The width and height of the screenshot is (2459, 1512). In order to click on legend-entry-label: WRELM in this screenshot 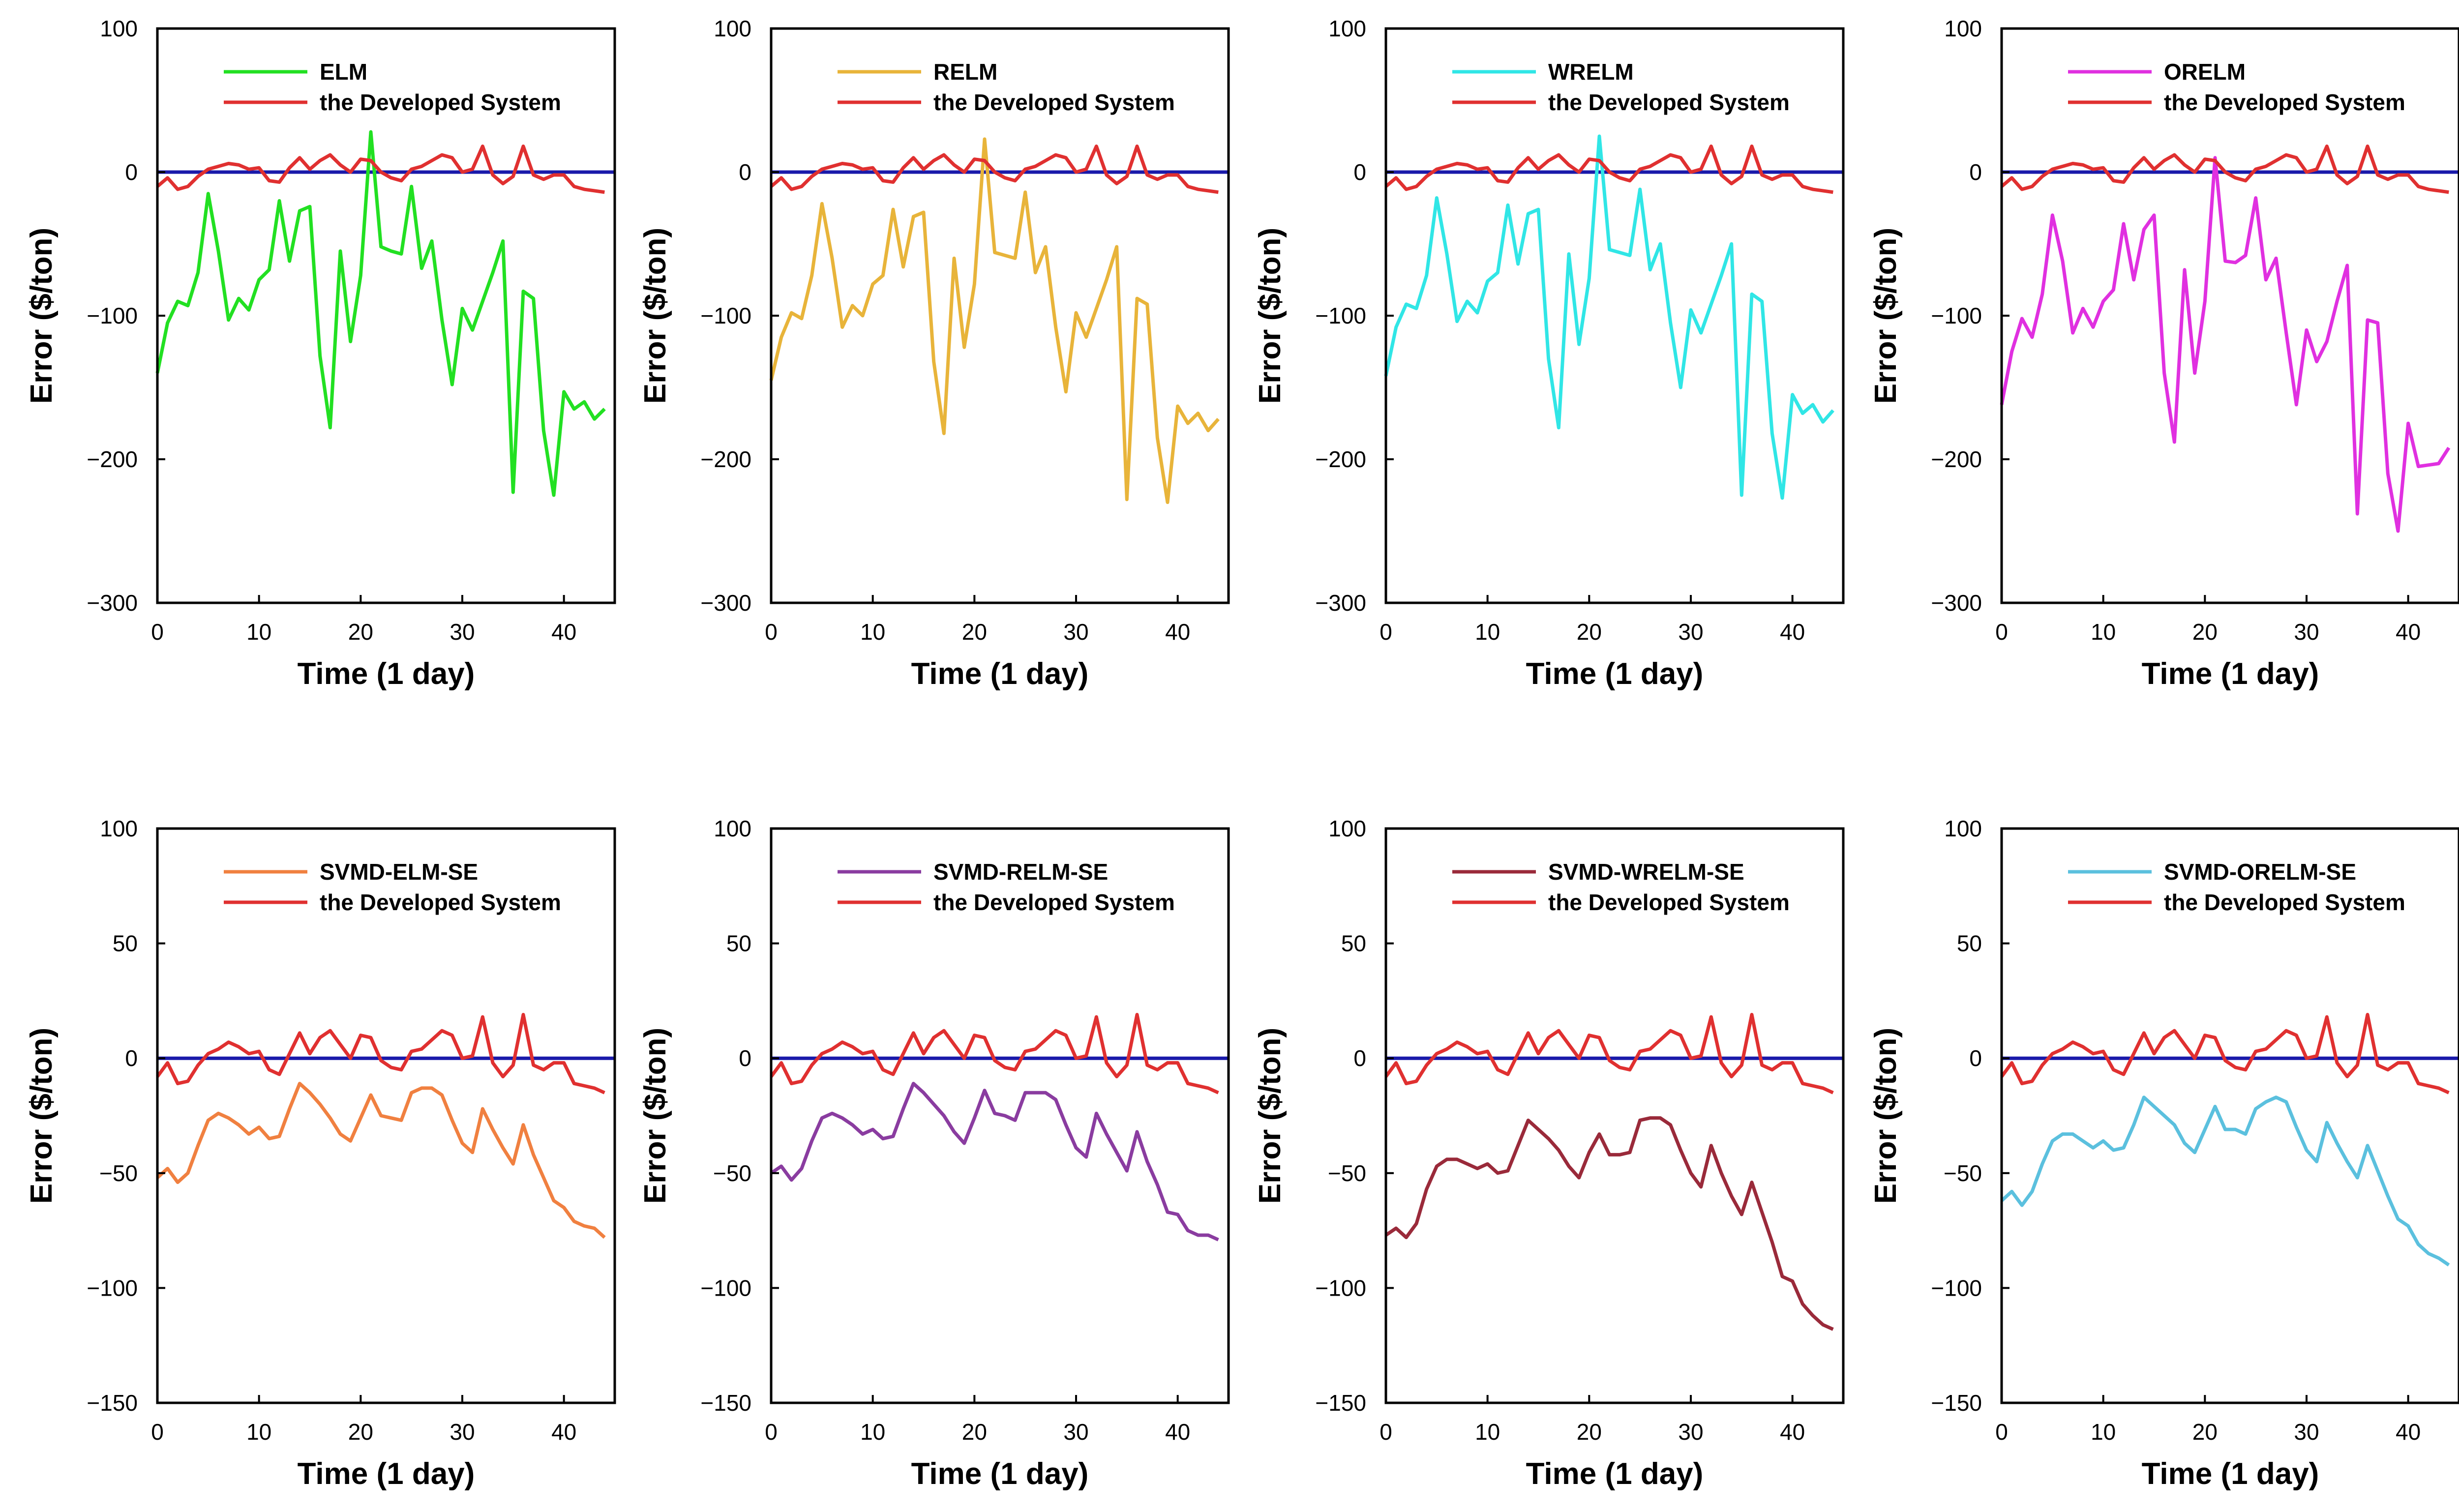, I will do `click(1591, 72)`.